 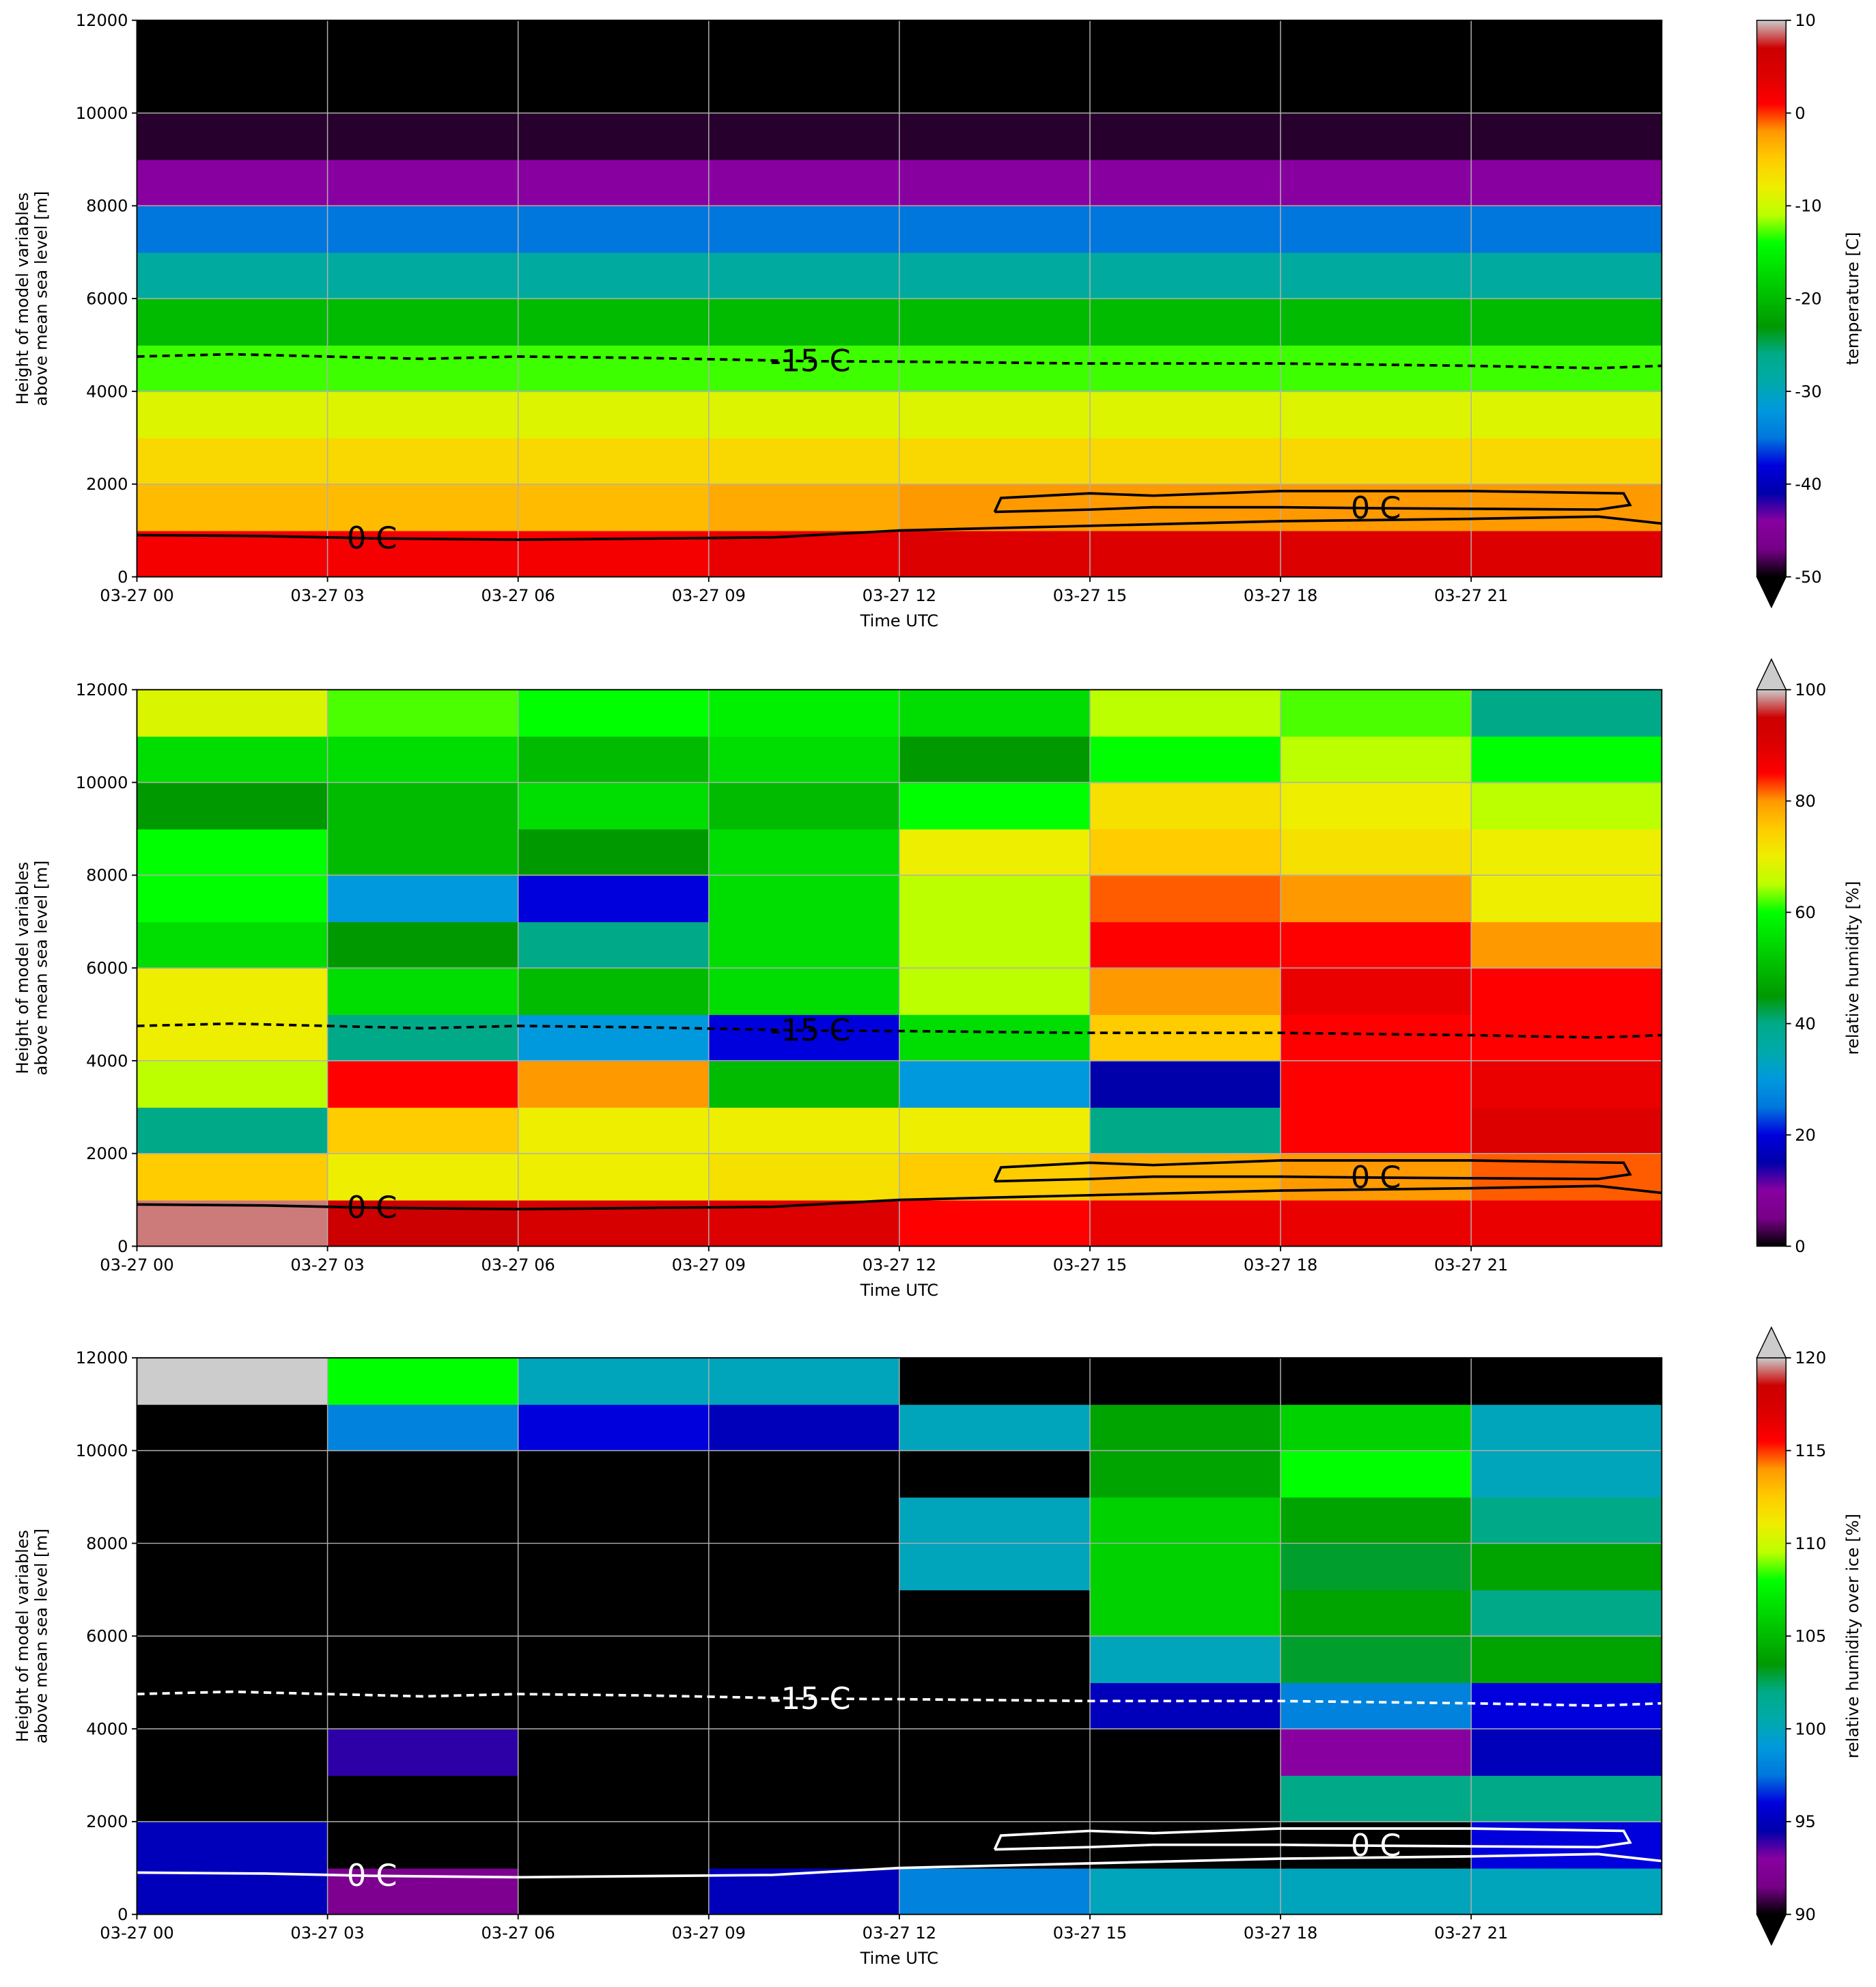 What do you see at coordinates (102, 113) in the screenshot?
I see `y-tick-label: 10000` at bounding box center [102, 113].